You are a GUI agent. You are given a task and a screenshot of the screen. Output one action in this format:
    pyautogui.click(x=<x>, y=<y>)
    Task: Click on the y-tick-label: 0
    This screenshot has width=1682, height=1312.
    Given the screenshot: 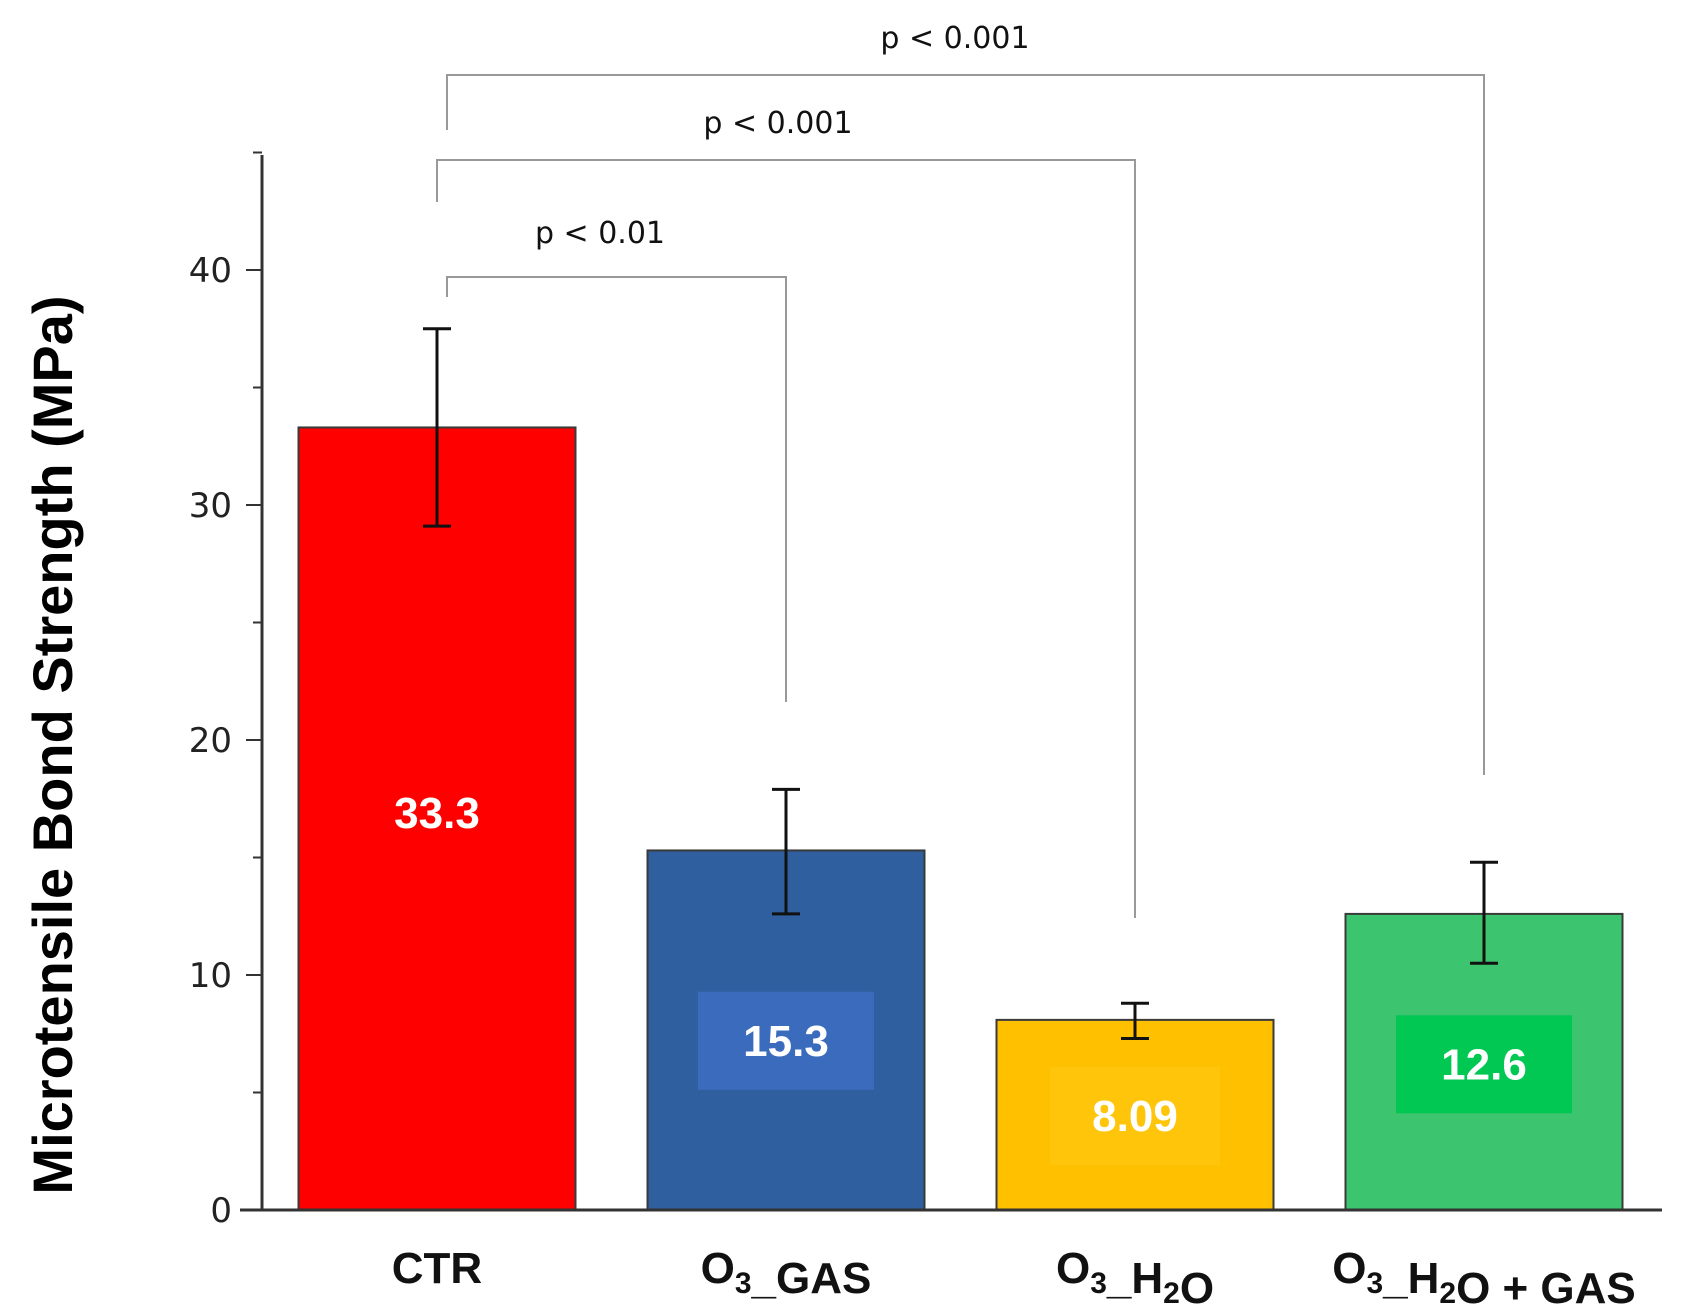 What is the action you would take?
    pyautogui.click(x=221, y=1211)
    